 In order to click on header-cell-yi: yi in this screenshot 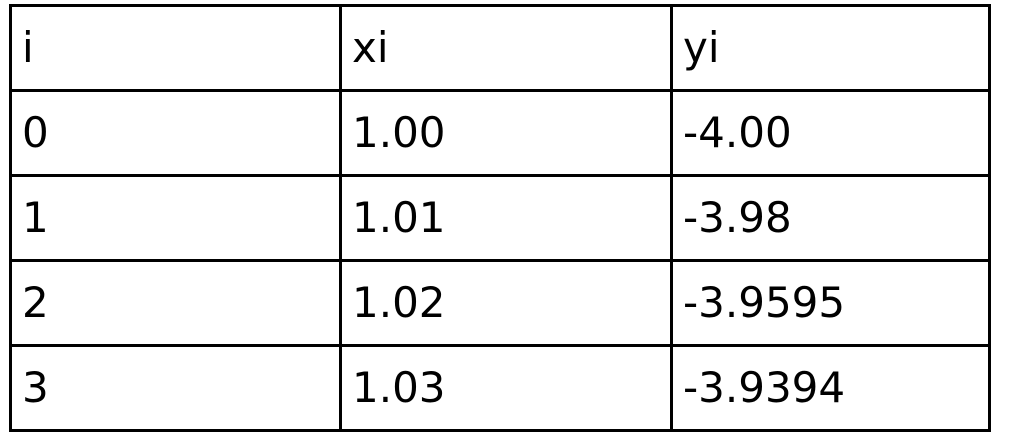, I will do `click(830, 48)`.